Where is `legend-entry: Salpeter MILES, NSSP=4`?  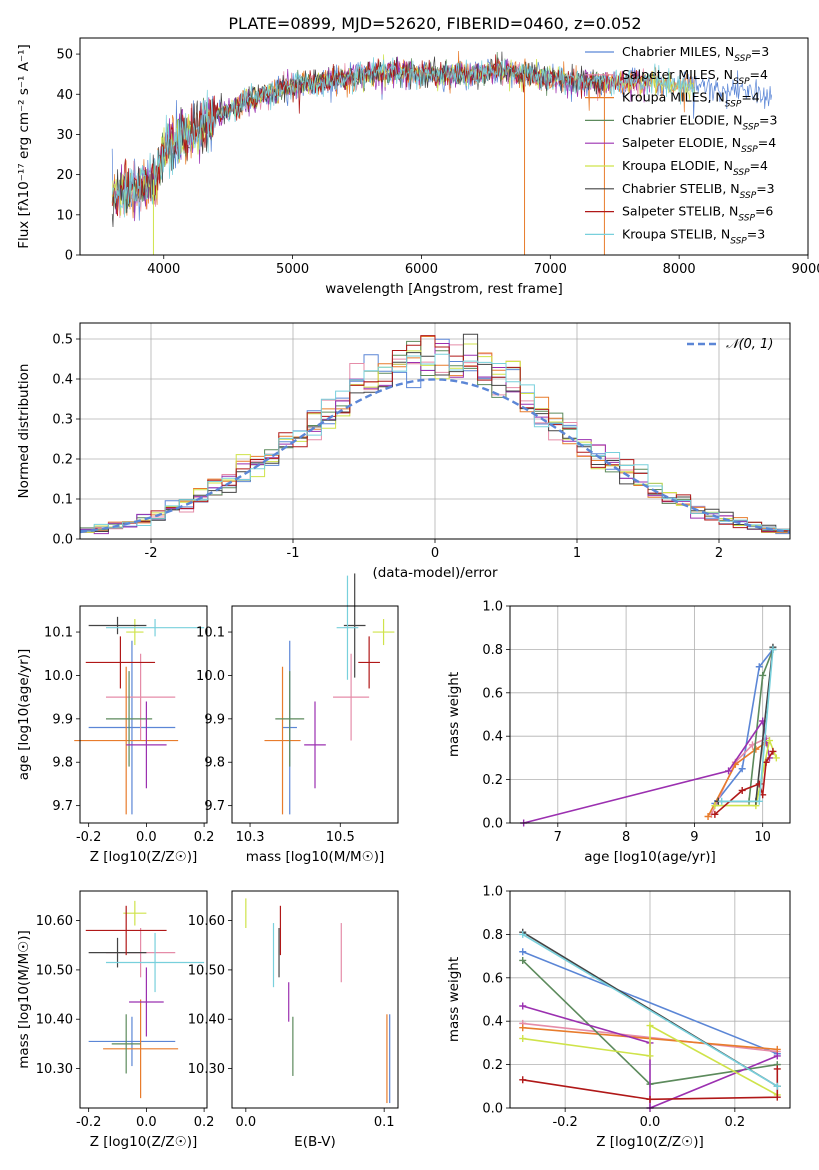 legend-entry: Salpeter MILES, NSSP=4 is located at coordinates (695, 77).